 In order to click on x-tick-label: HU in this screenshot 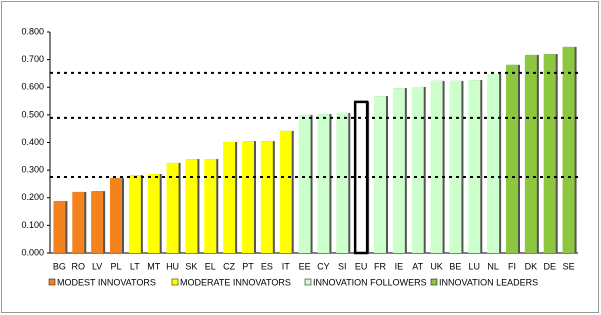, I will do `click(172, 266)`.